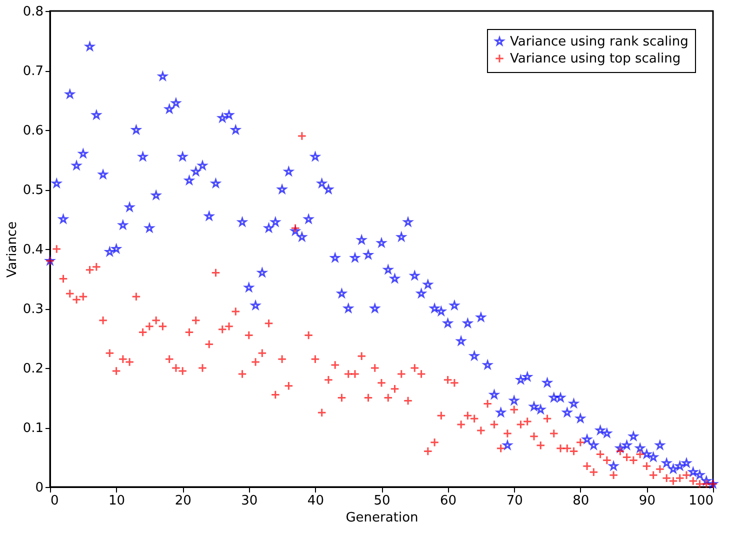 The width and height of the screenshot is (742, 539). What do you see at coordinates (599, 42) in the screenshot?
I see `legend-label: Variance using rank scaling` at bounding box center [599, 42].